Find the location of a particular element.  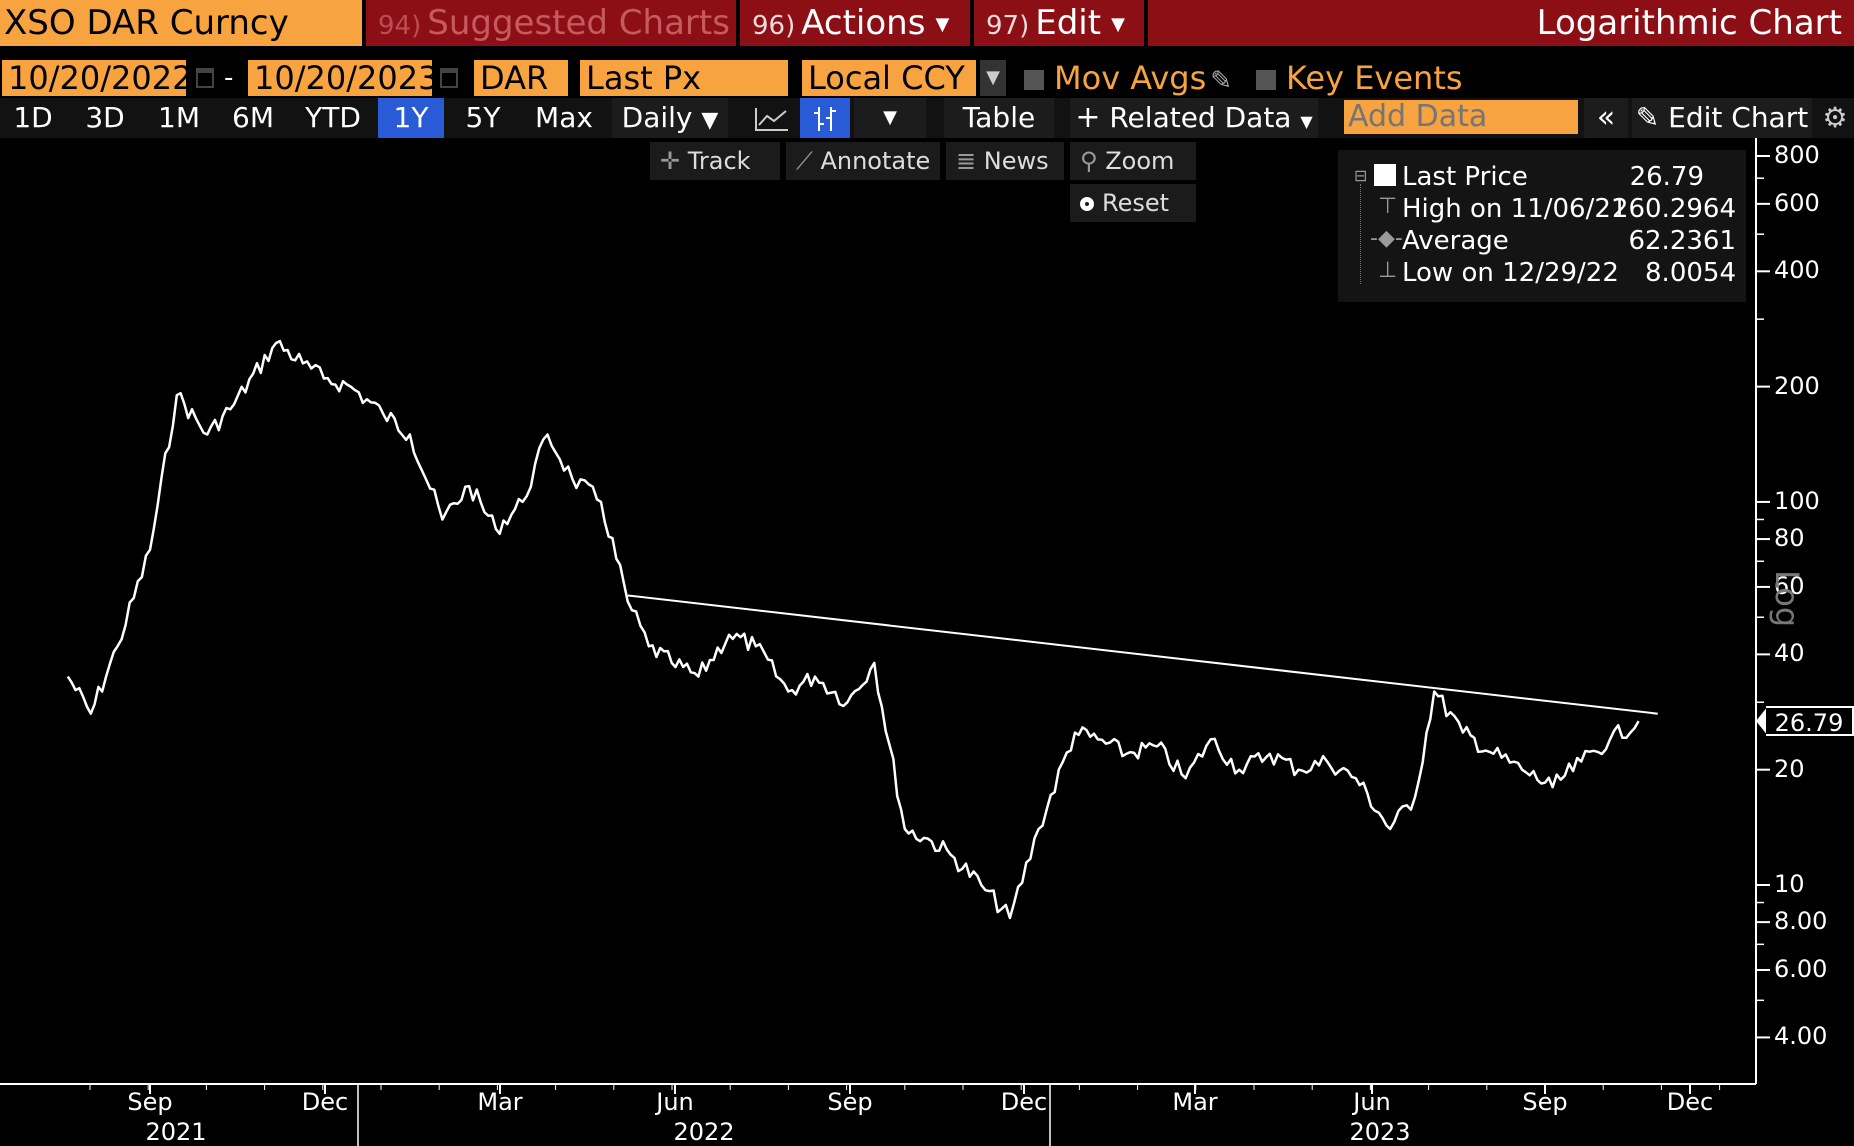

key-events-checkbox is located at coordinates (1266, 80).